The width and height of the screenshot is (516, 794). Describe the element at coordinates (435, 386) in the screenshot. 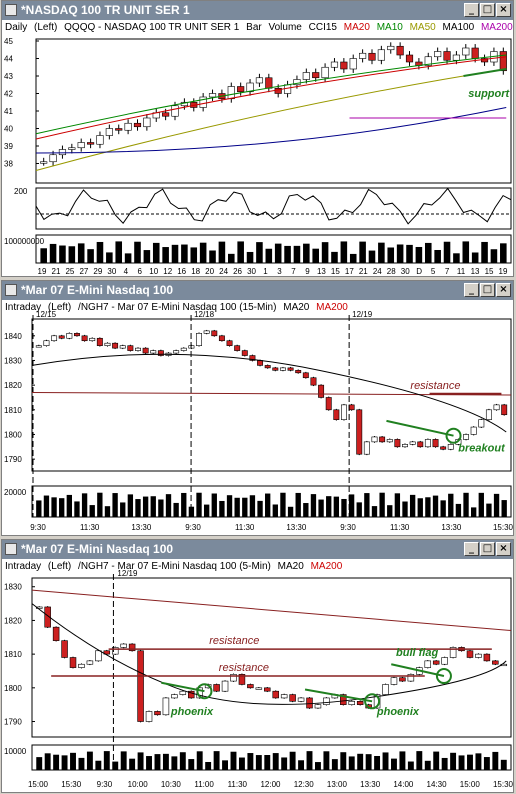

I see `resistance-label: resistance` at that location.